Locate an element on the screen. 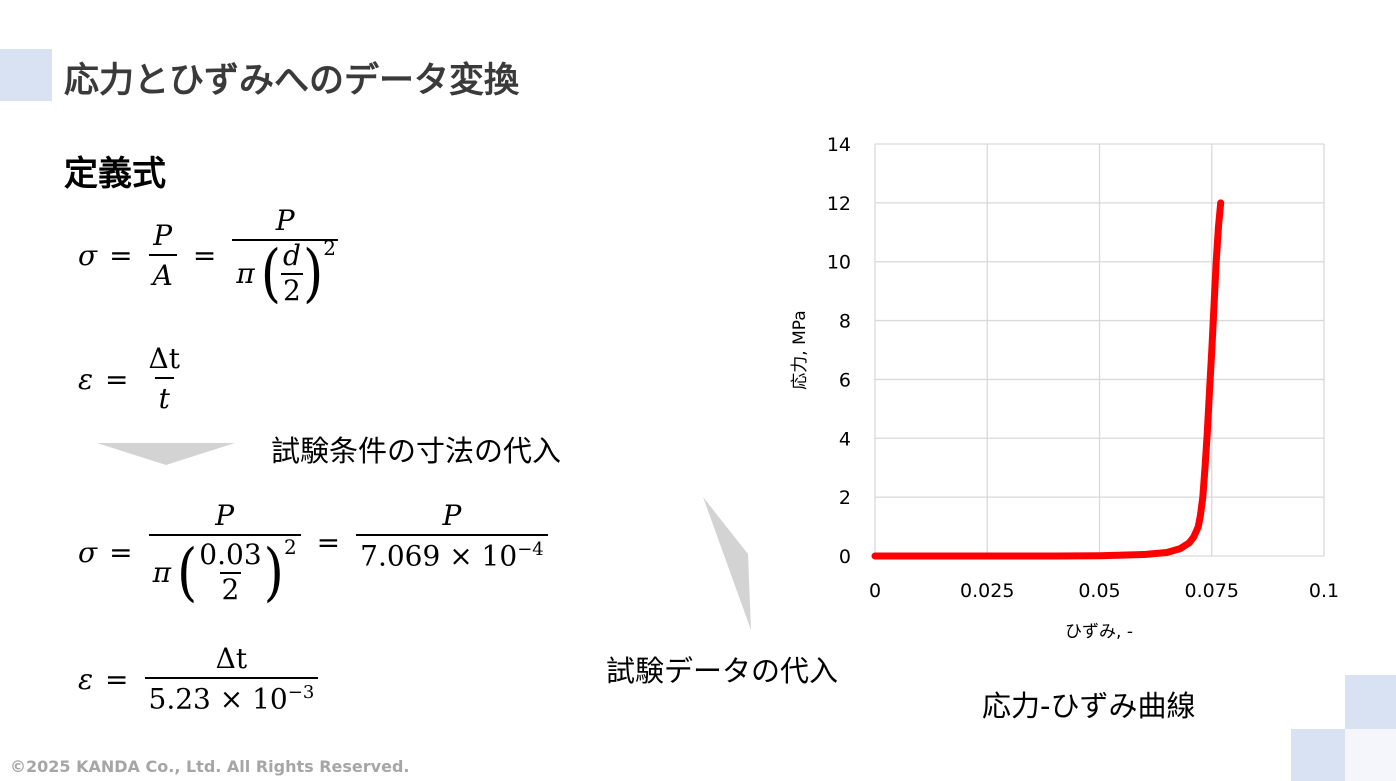 The height and width of the screenshot is (781, 1396). inner-numerator: d is located at coordinates (292, 256).